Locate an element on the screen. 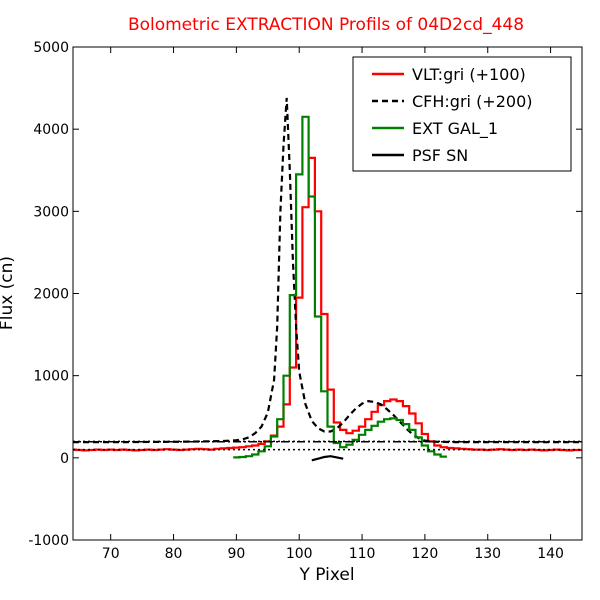 Image resolution: width=600 pixels, height=600 pixels. x-tick-label: 110 is located at coordinates (362, 554).